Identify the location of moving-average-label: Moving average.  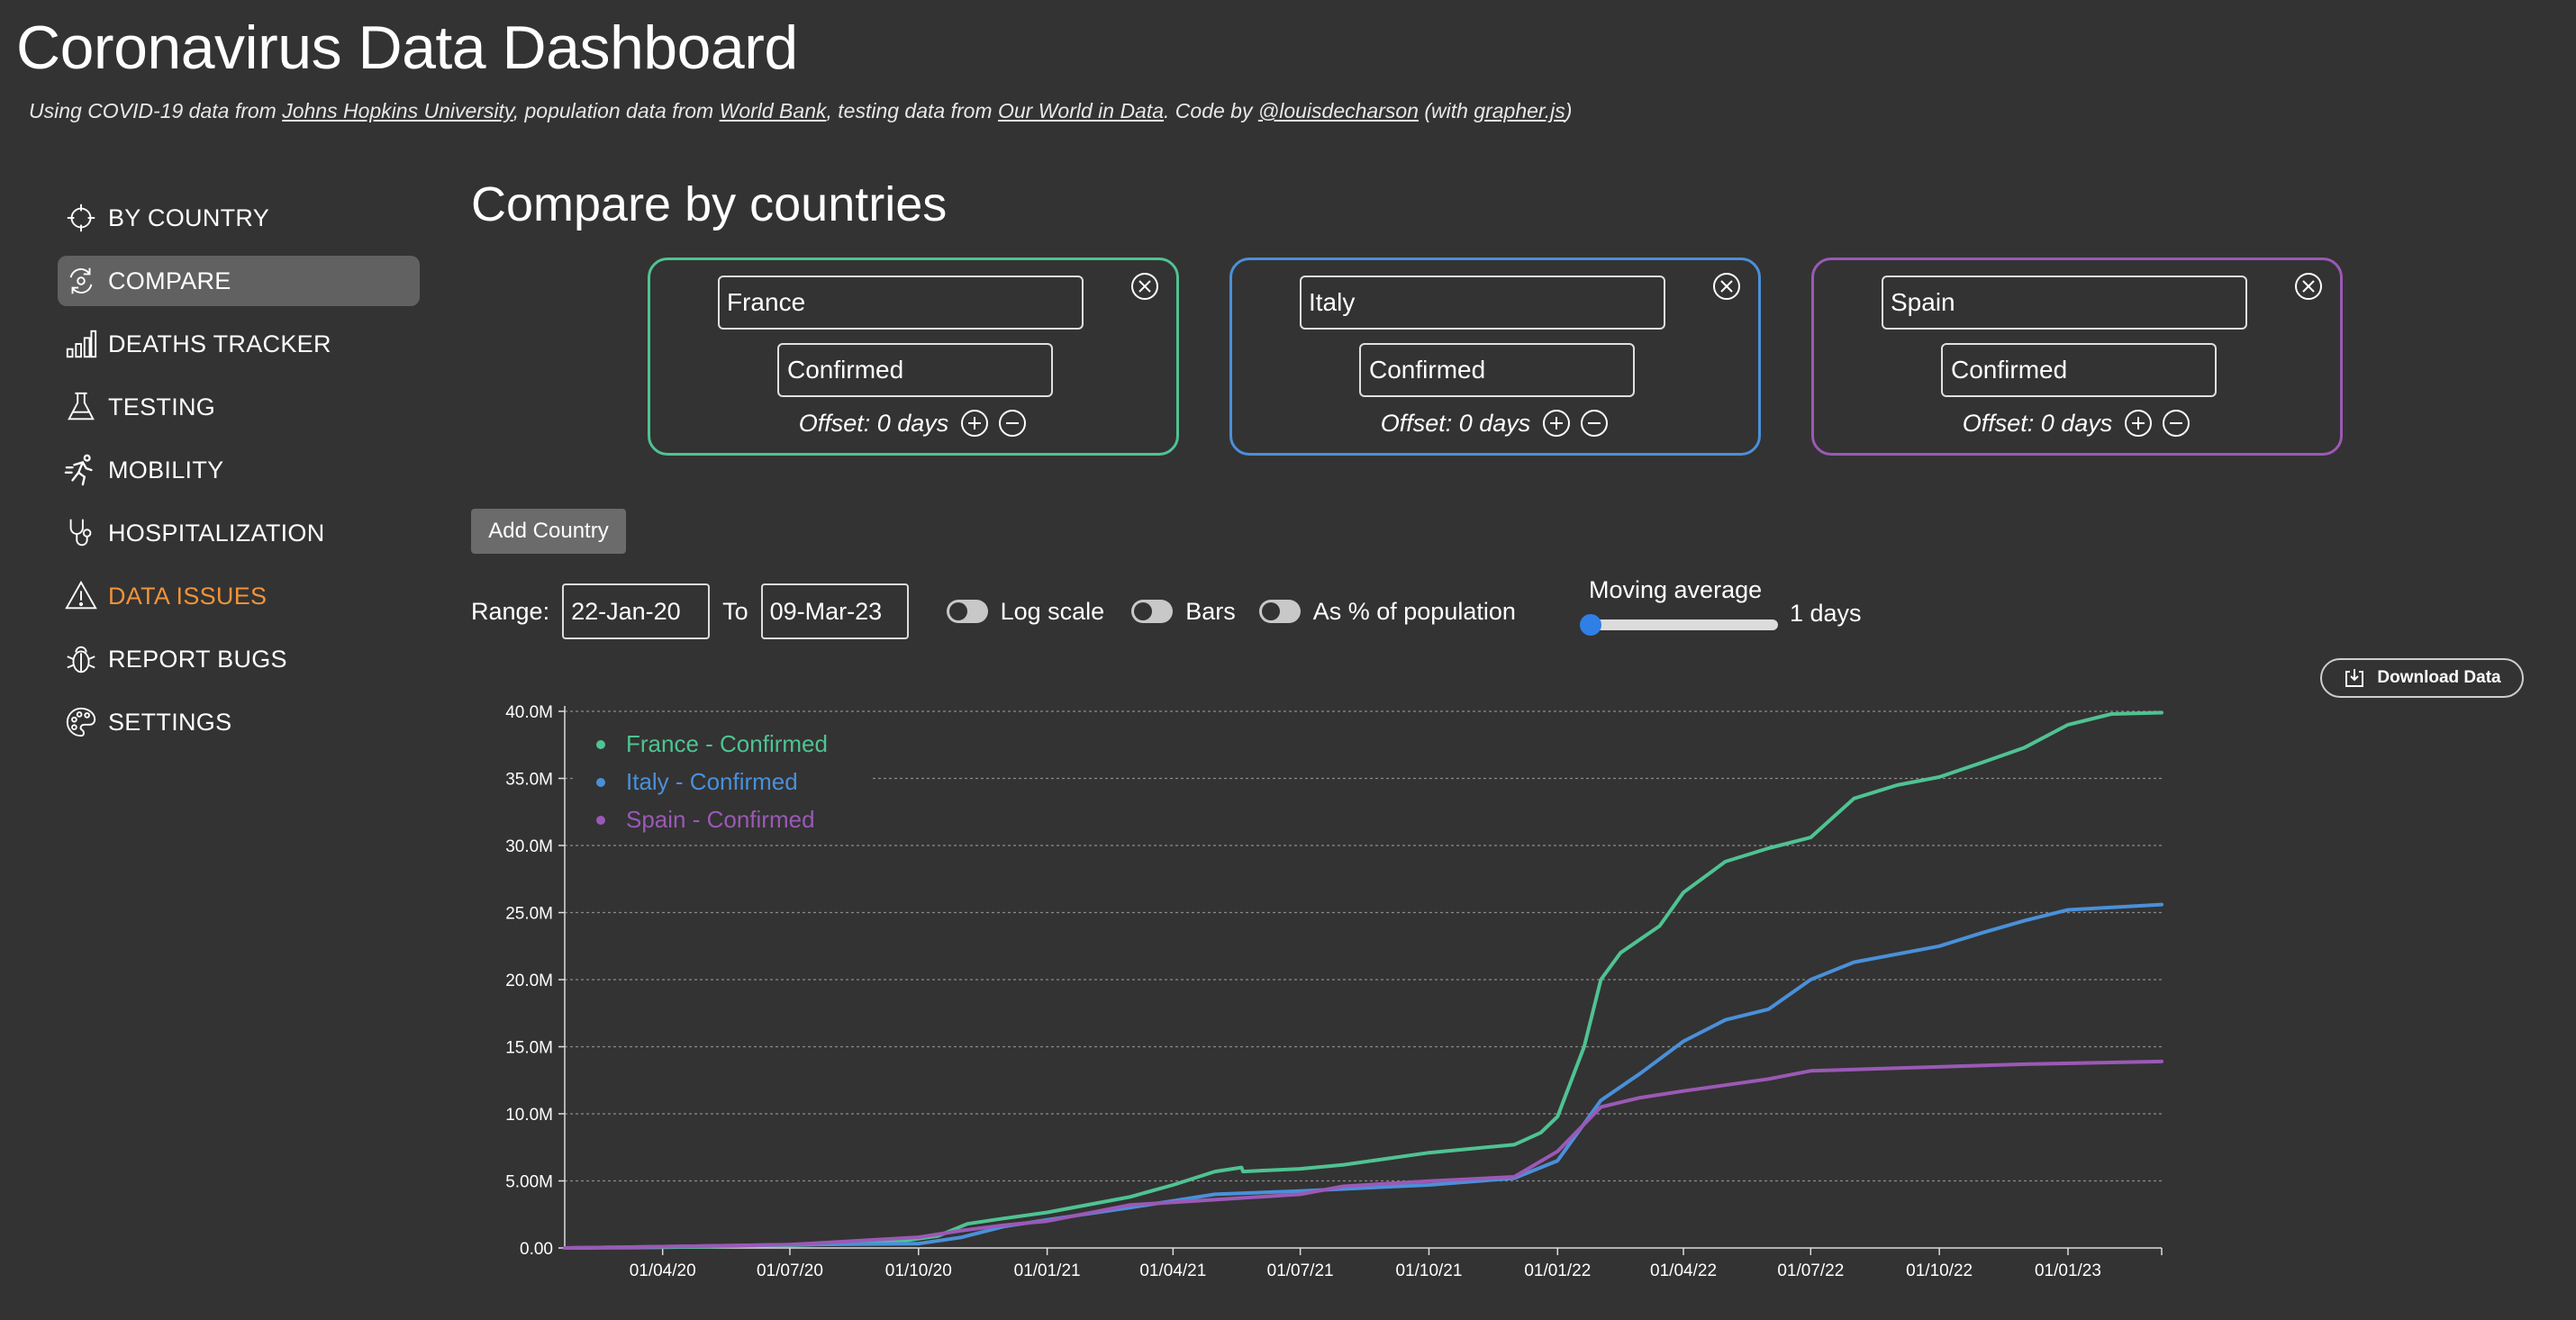
(1676, 589).